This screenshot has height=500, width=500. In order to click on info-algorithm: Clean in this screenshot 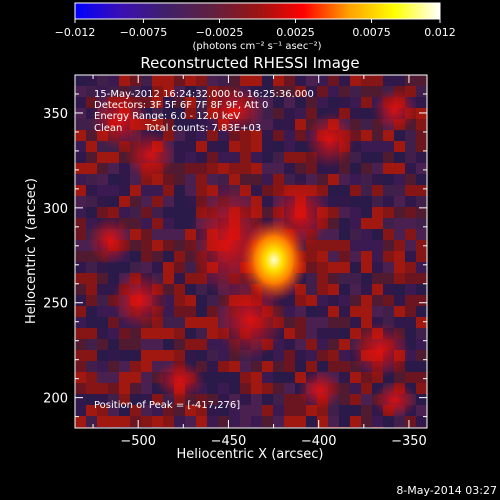, I will do `click(108, 128)`.